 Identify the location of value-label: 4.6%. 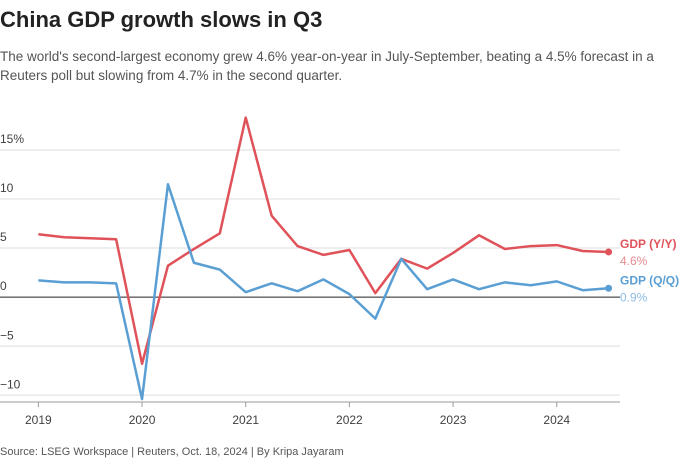
(634, 261).